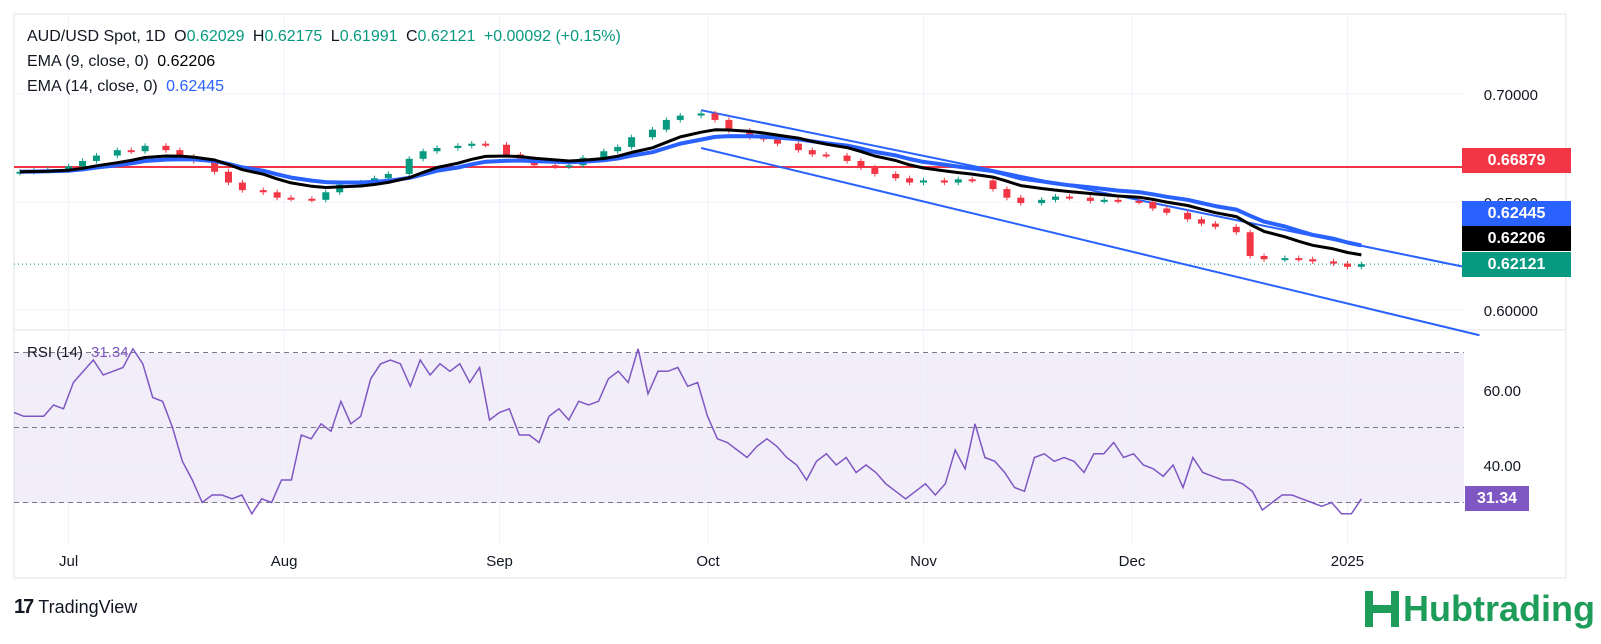 The width and height of the screenshot is (1601, 644). What do you see at coordinates (258, 36) in the screenshot?
I see `high-label: H` at bounding box center [258, 36].